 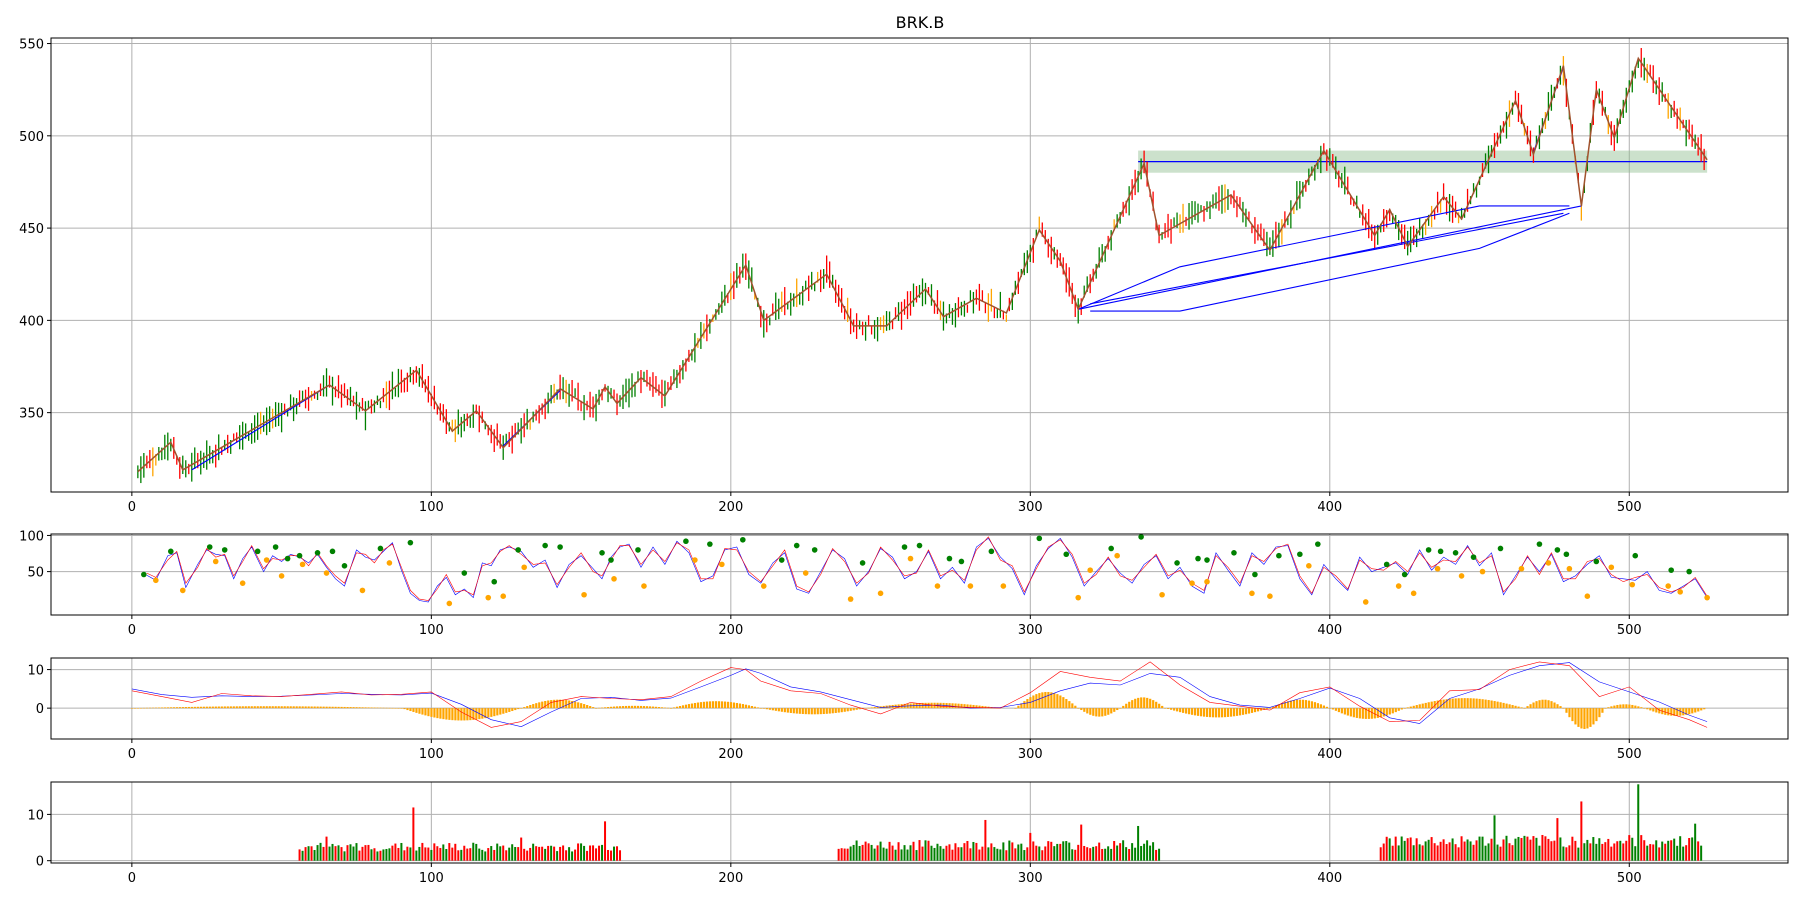 I want to click on x-tick-label: 400, so click(x=1329, y=507).